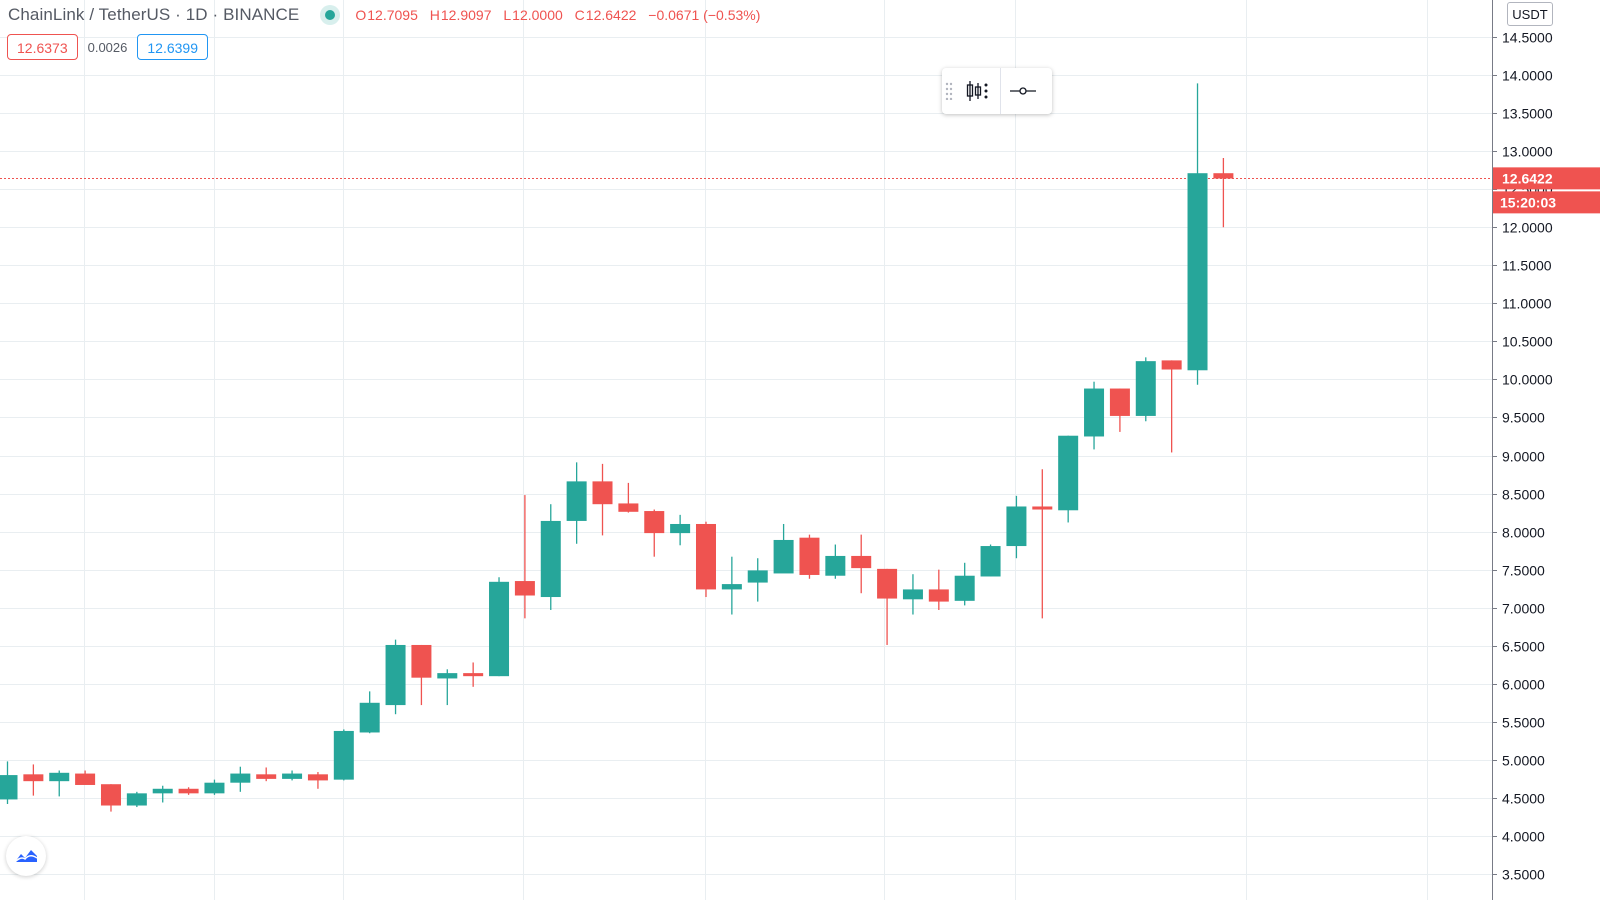  Describe the element at coordinates (1523, 837) in the screenshot. I see `price-tick-label: 4.0000` at that location.